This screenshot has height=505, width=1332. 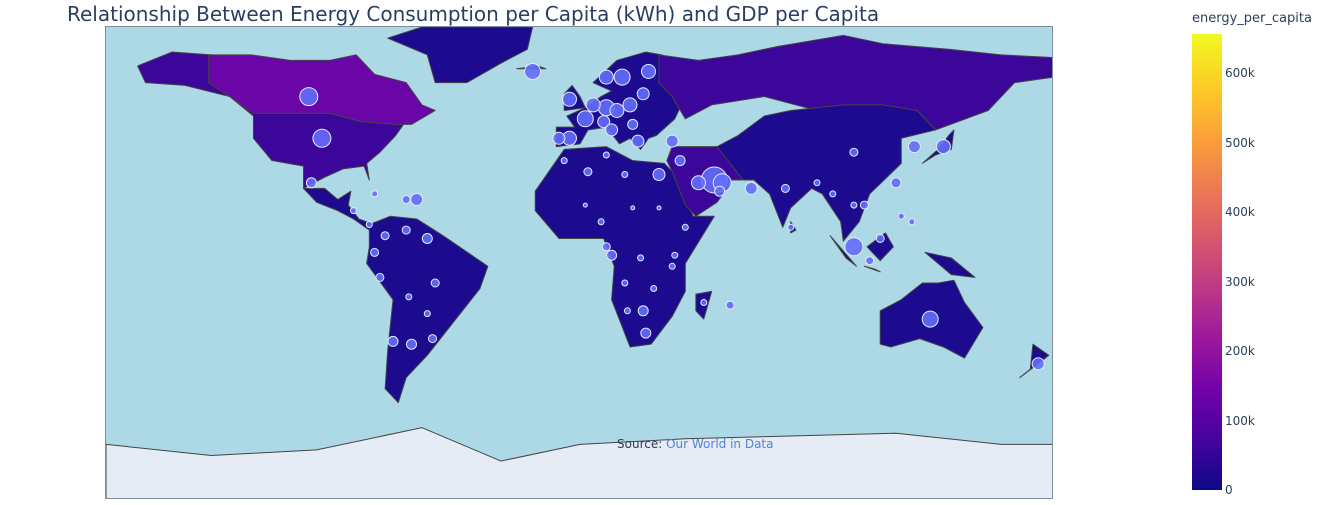 What do you see at coordinates (1240, 143) in the screenshot?
I see `colorbar-tick: 500k` at bounding box center [1240, 143].